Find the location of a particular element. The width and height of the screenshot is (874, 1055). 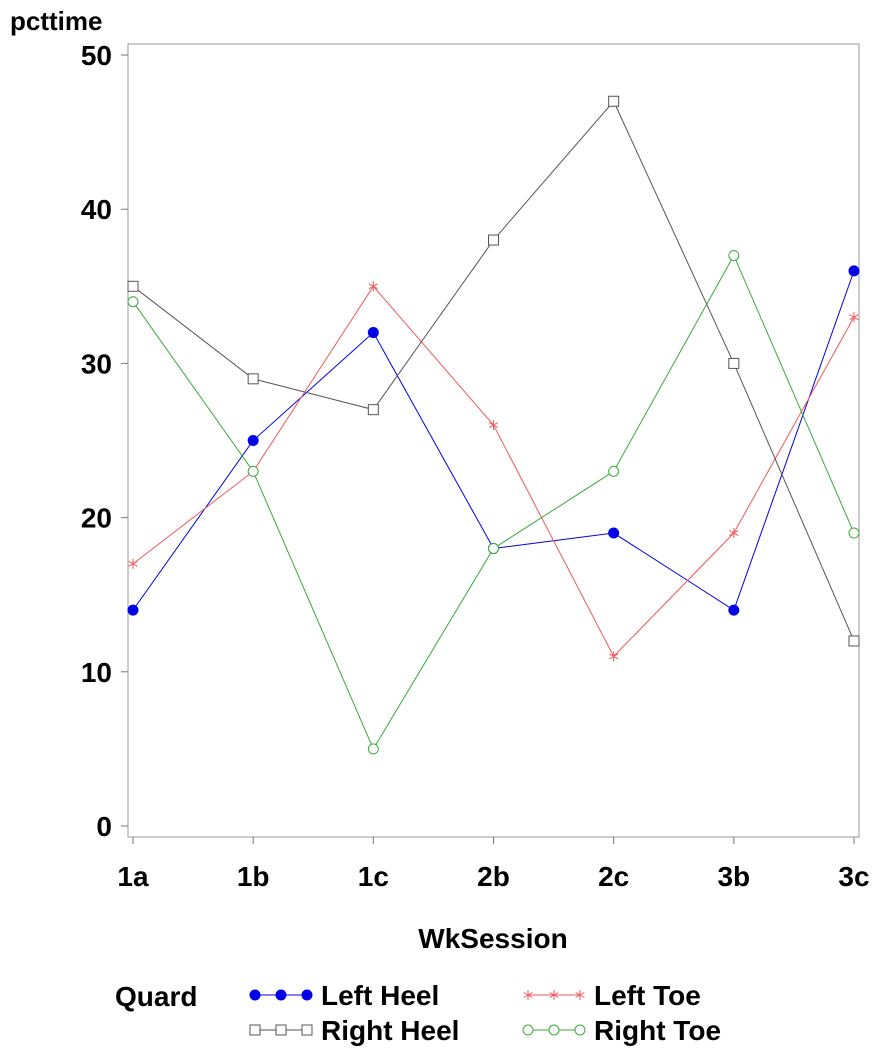

x-tick-label: 2c is located at coordinates (613, 876).